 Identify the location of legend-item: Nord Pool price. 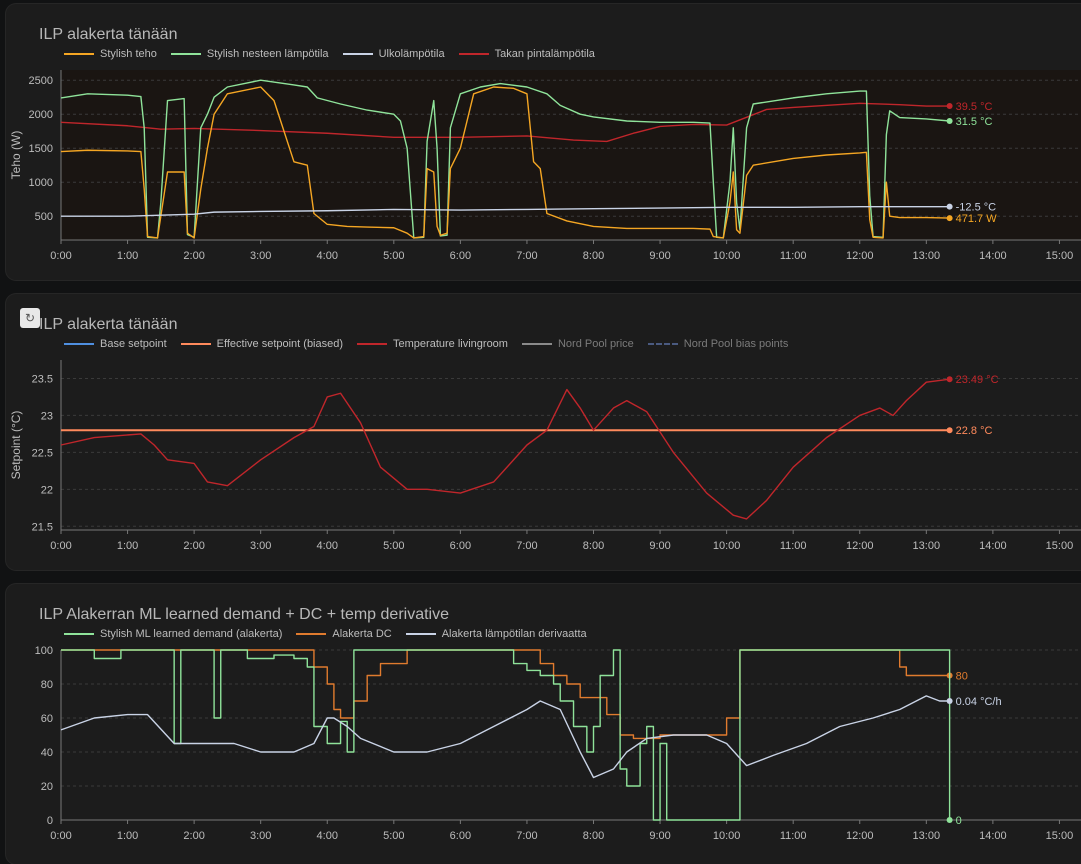
(577, 344).